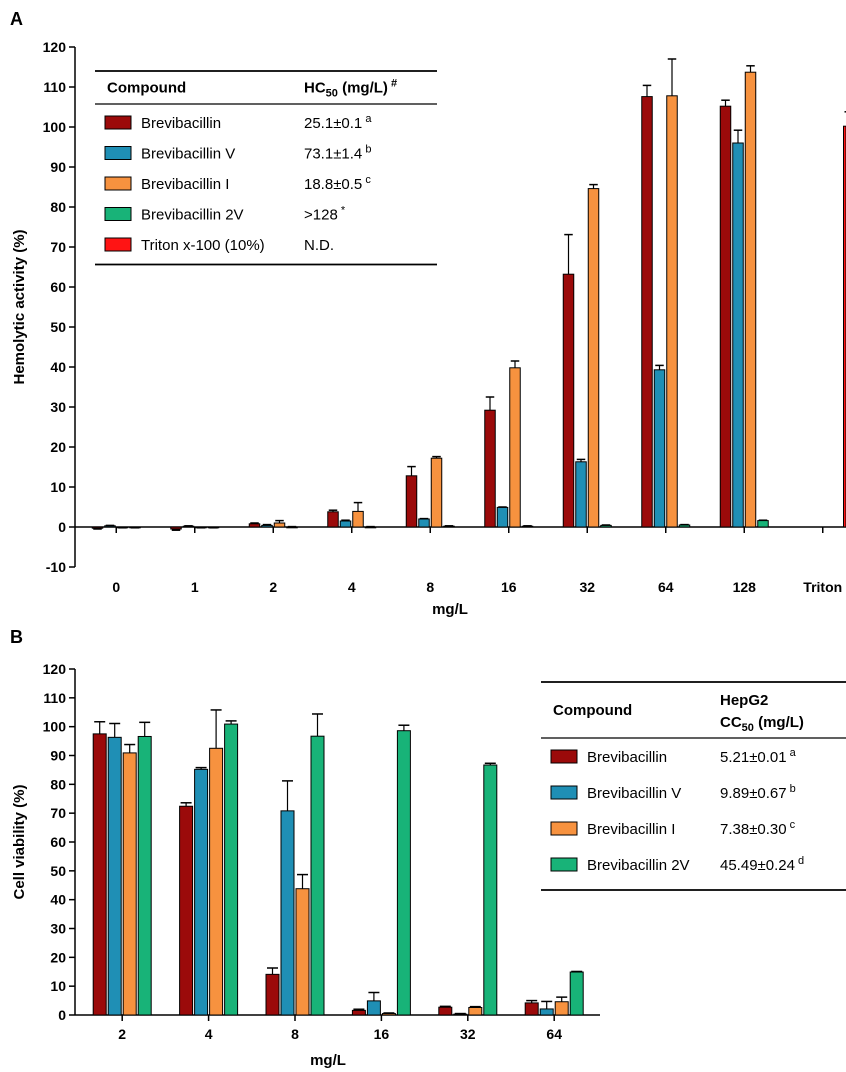 The width and height of the screenshot is (846, 1072). Describe the element at coordinates (58, 957) in the screenshot. I see `y-tick-label: 20` at that location.